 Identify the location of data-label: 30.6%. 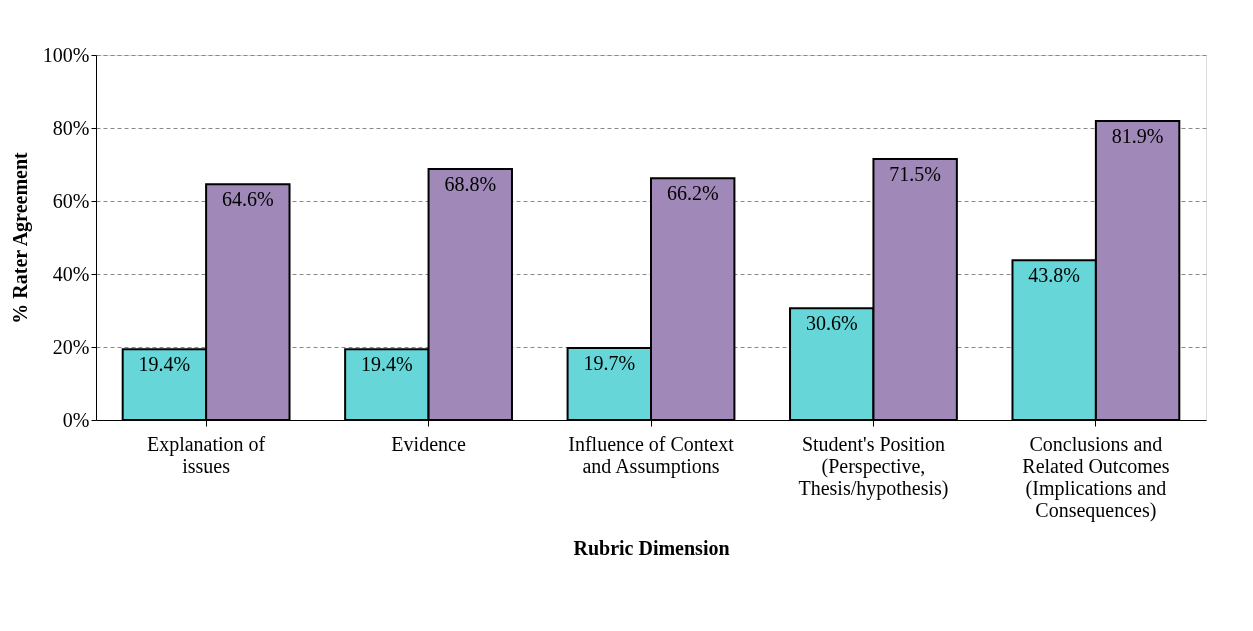
(831, 323).